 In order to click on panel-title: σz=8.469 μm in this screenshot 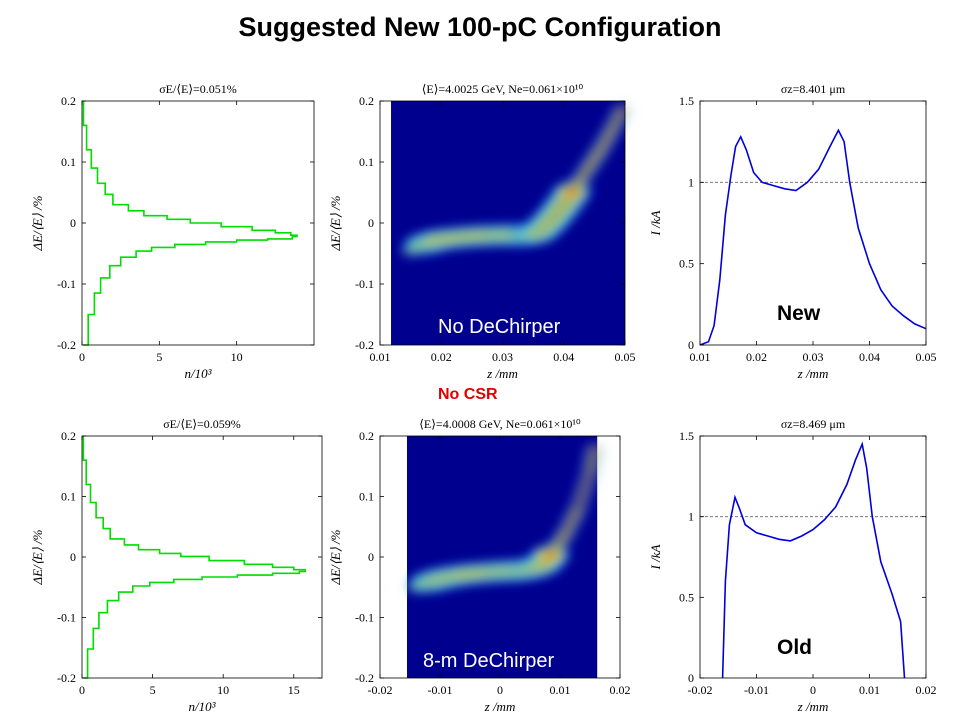, I will do `click(813, 424)`.